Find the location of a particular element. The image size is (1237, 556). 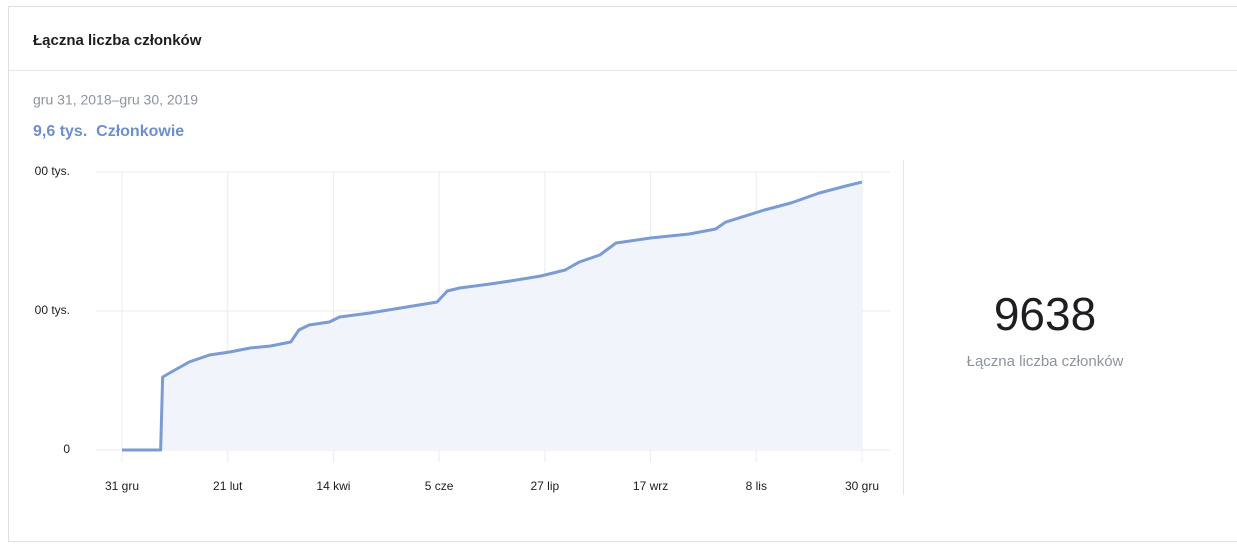

x-tick-label: 8 lis is located at coordinates (756, 486).